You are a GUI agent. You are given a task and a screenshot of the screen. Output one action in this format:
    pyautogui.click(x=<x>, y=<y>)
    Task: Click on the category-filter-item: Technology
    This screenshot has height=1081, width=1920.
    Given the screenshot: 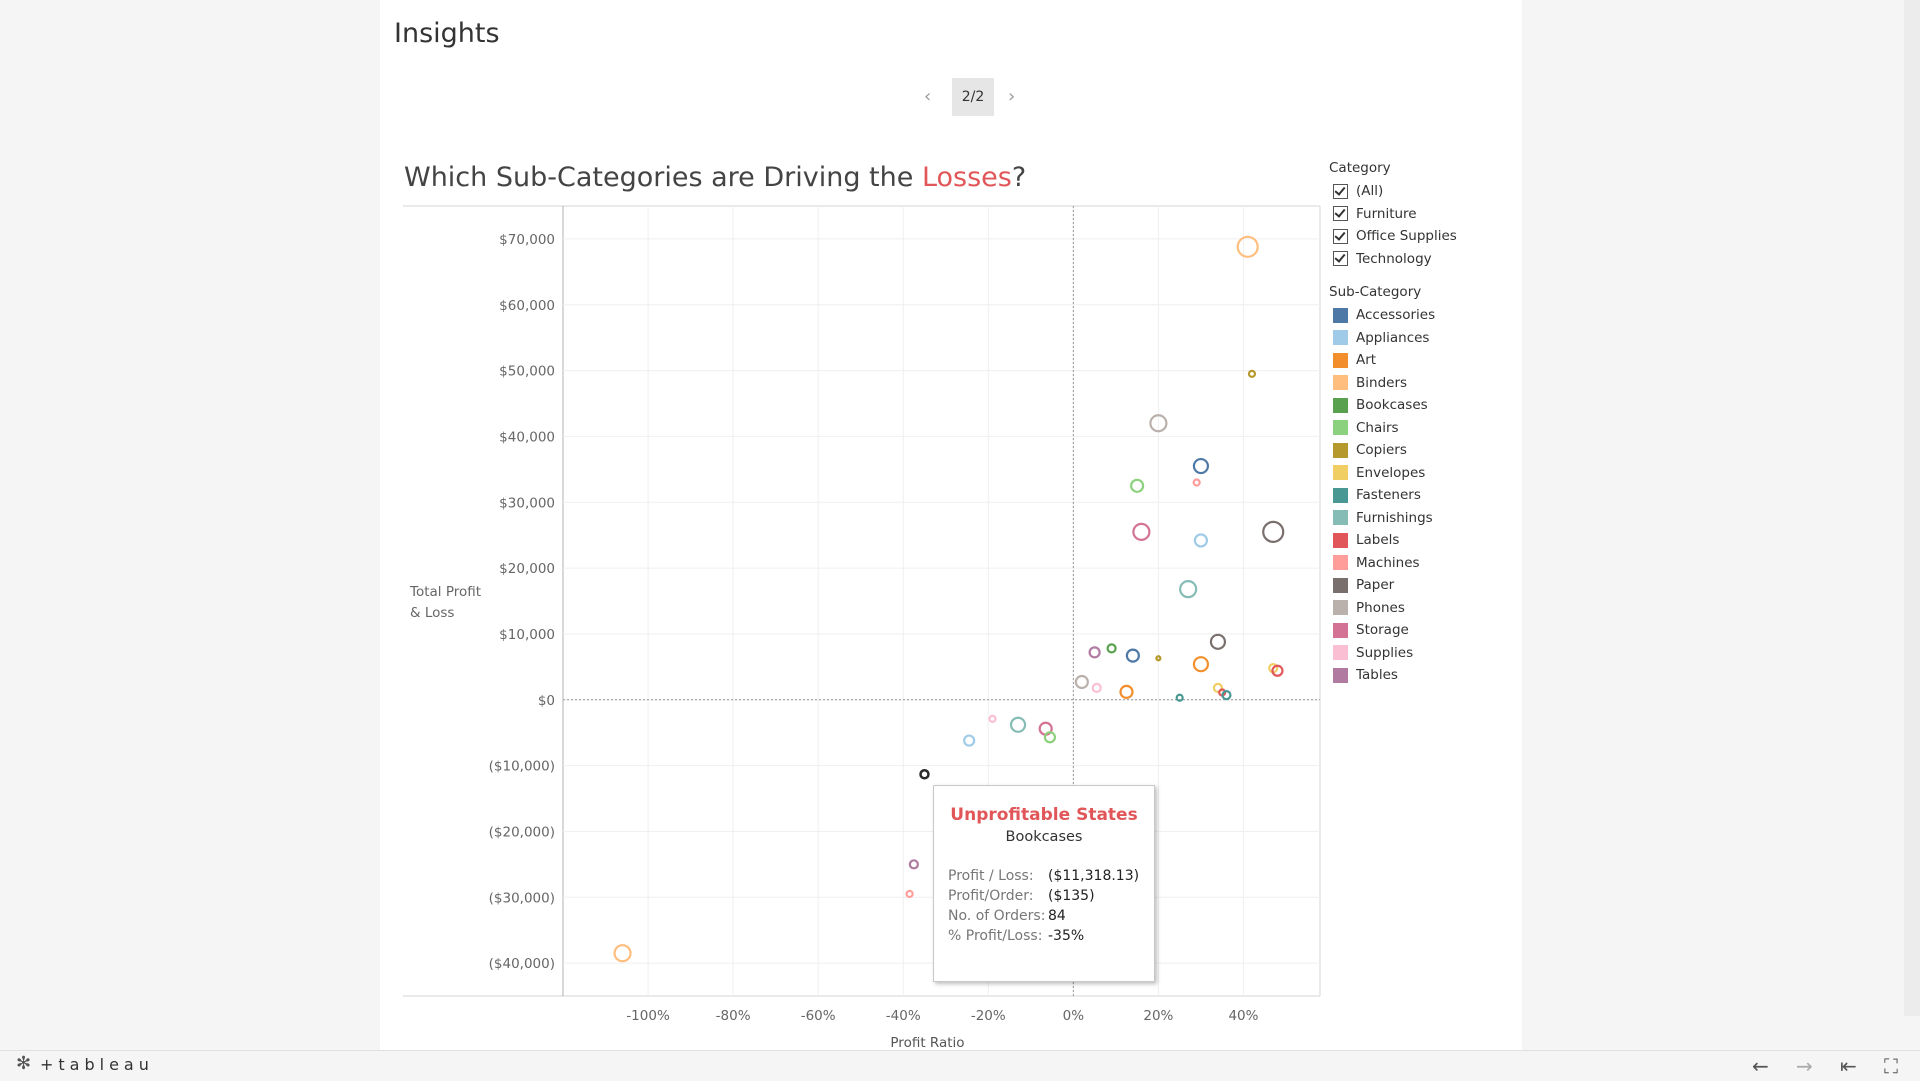 What is the action you would take?
    pyautogui.click(x=1419, y=259)
    